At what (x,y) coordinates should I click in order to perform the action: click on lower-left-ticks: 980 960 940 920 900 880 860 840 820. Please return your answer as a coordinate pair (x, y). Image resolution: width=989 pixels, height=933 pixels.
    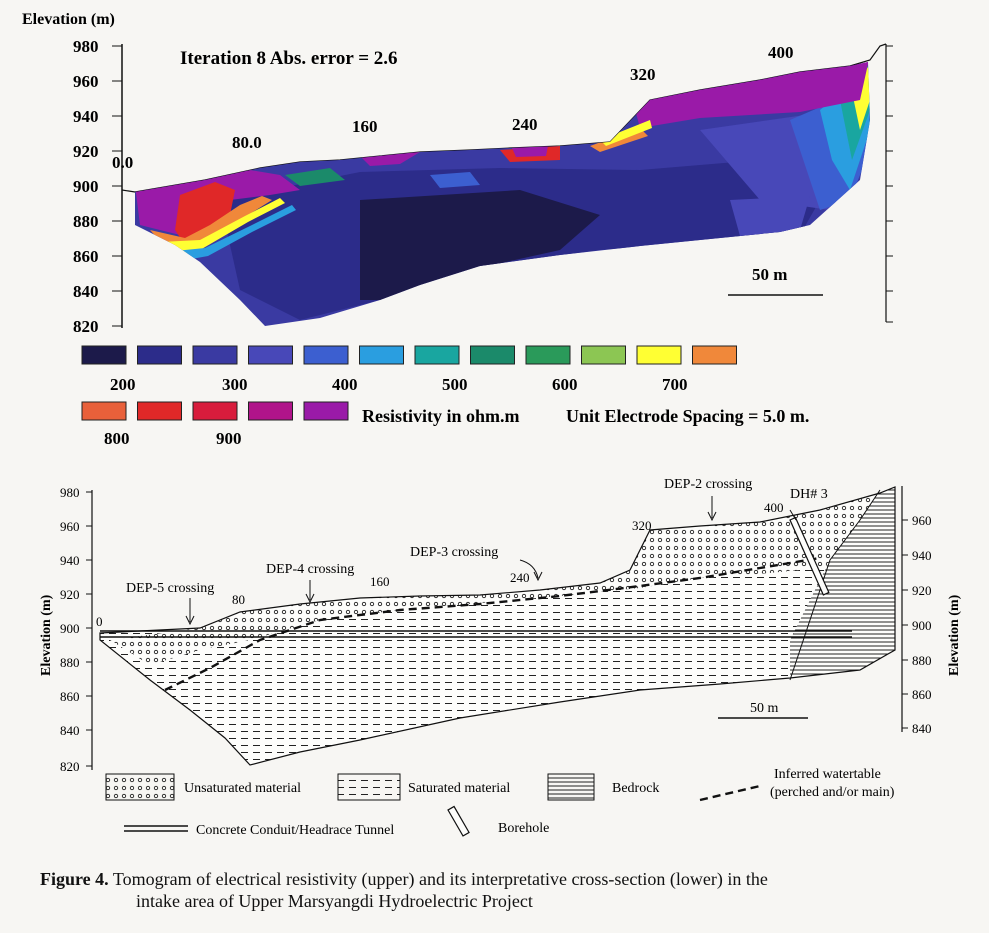
    Looking at the image, I should click on (76, 629).